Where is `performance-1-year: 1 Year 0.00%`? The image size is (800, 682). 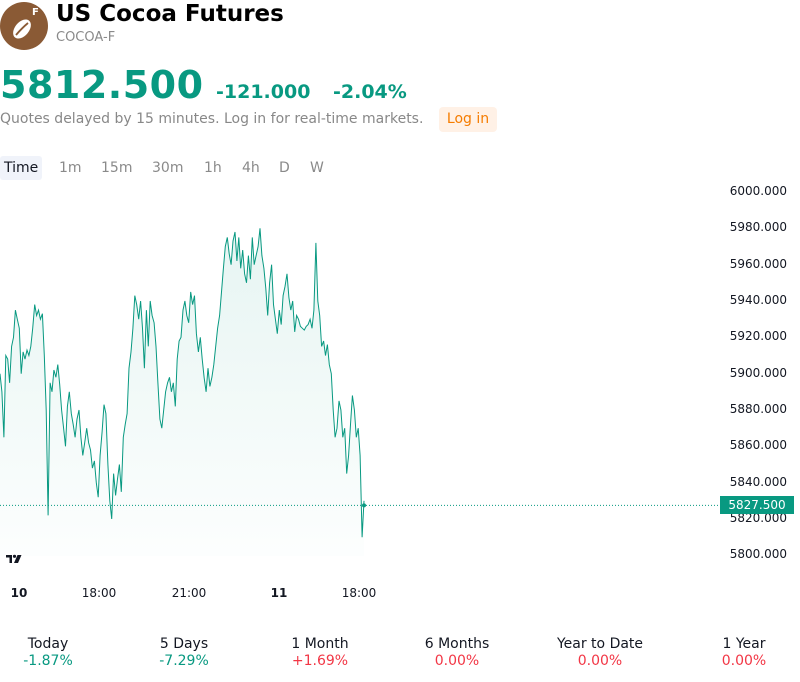
performance-1-year: 1 Year 0.00% is located at coordinates (739, 652).